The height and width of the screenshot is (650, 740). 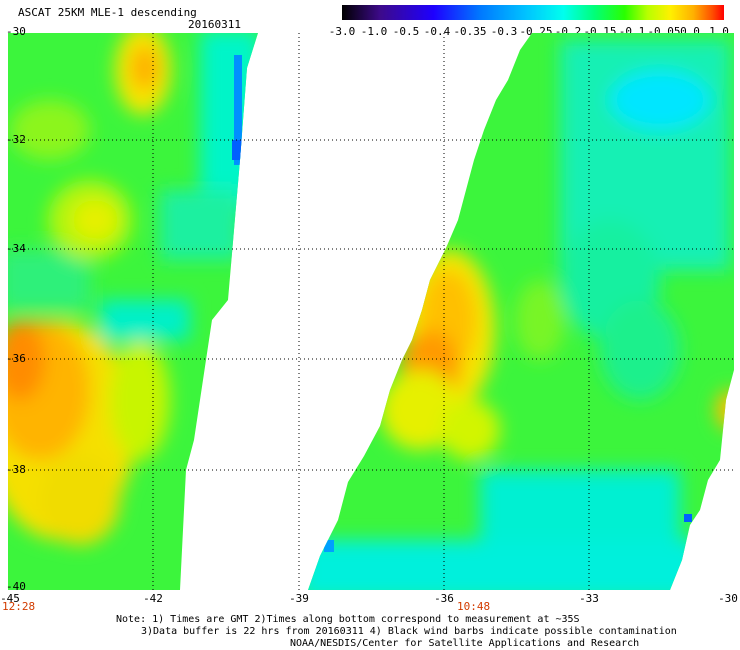 What do you see at coordinates (342, 31) in the screenshot?
I see `colorbar-label: -3.0` at bounding box center [342, 31].